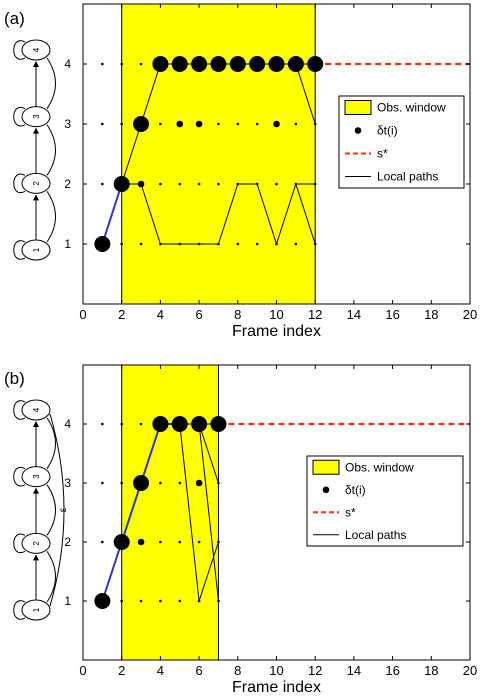 This screenshot has height=698, width=482. Describe the element at coordinates (36, 409) in the screenshot. I see `state-node-label: 4` at that location.